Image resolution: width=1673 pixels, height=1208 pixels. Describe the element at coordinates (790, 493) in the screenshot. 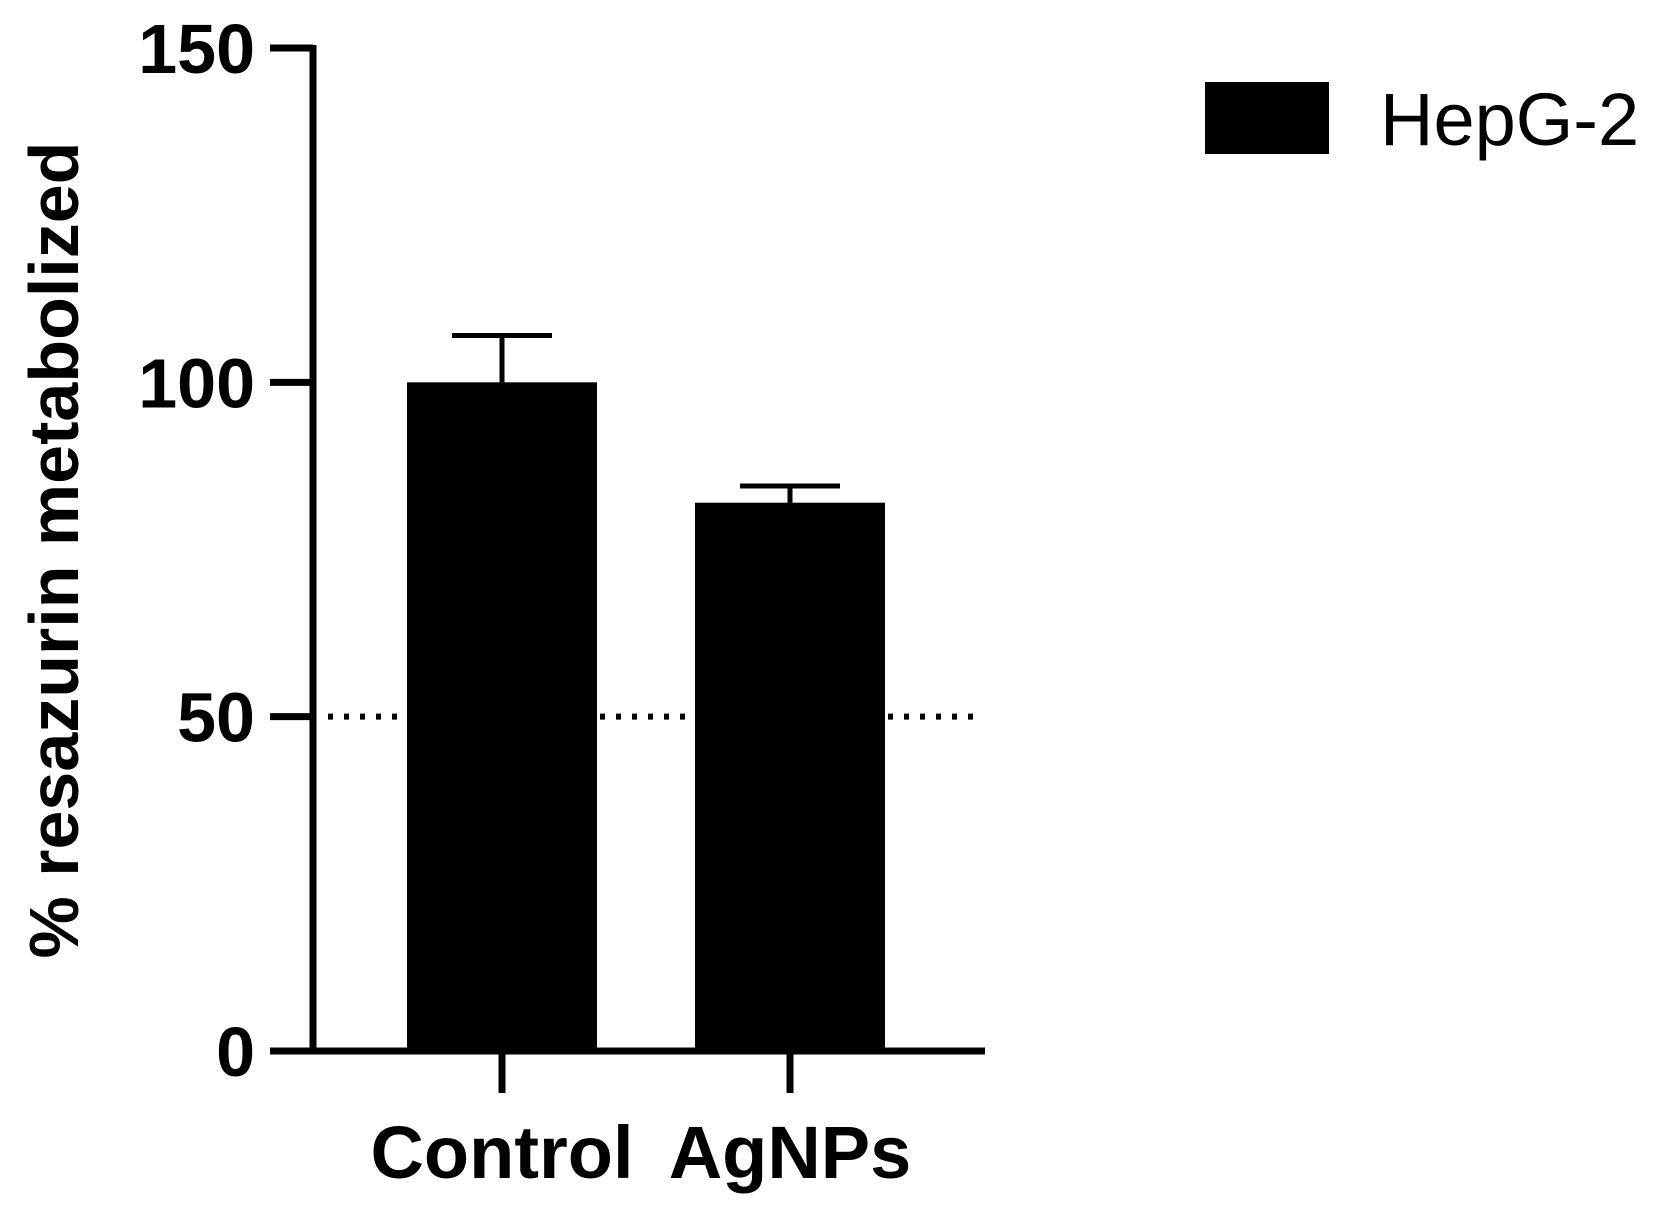

I see `error-bar-agnps` at that location.